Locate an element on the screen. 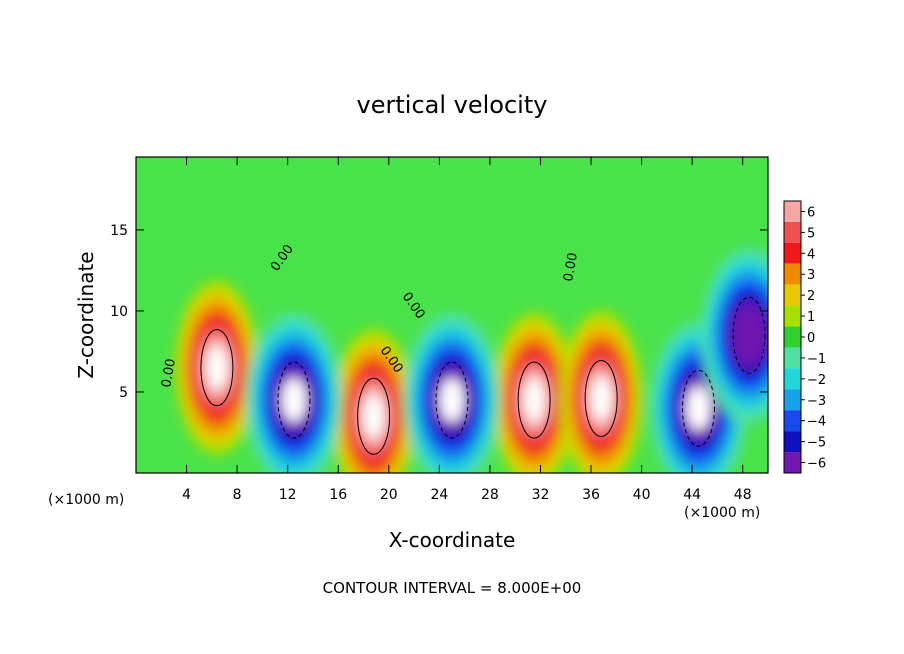  x-tick-label: 36 is located at coordinates (591, 495).